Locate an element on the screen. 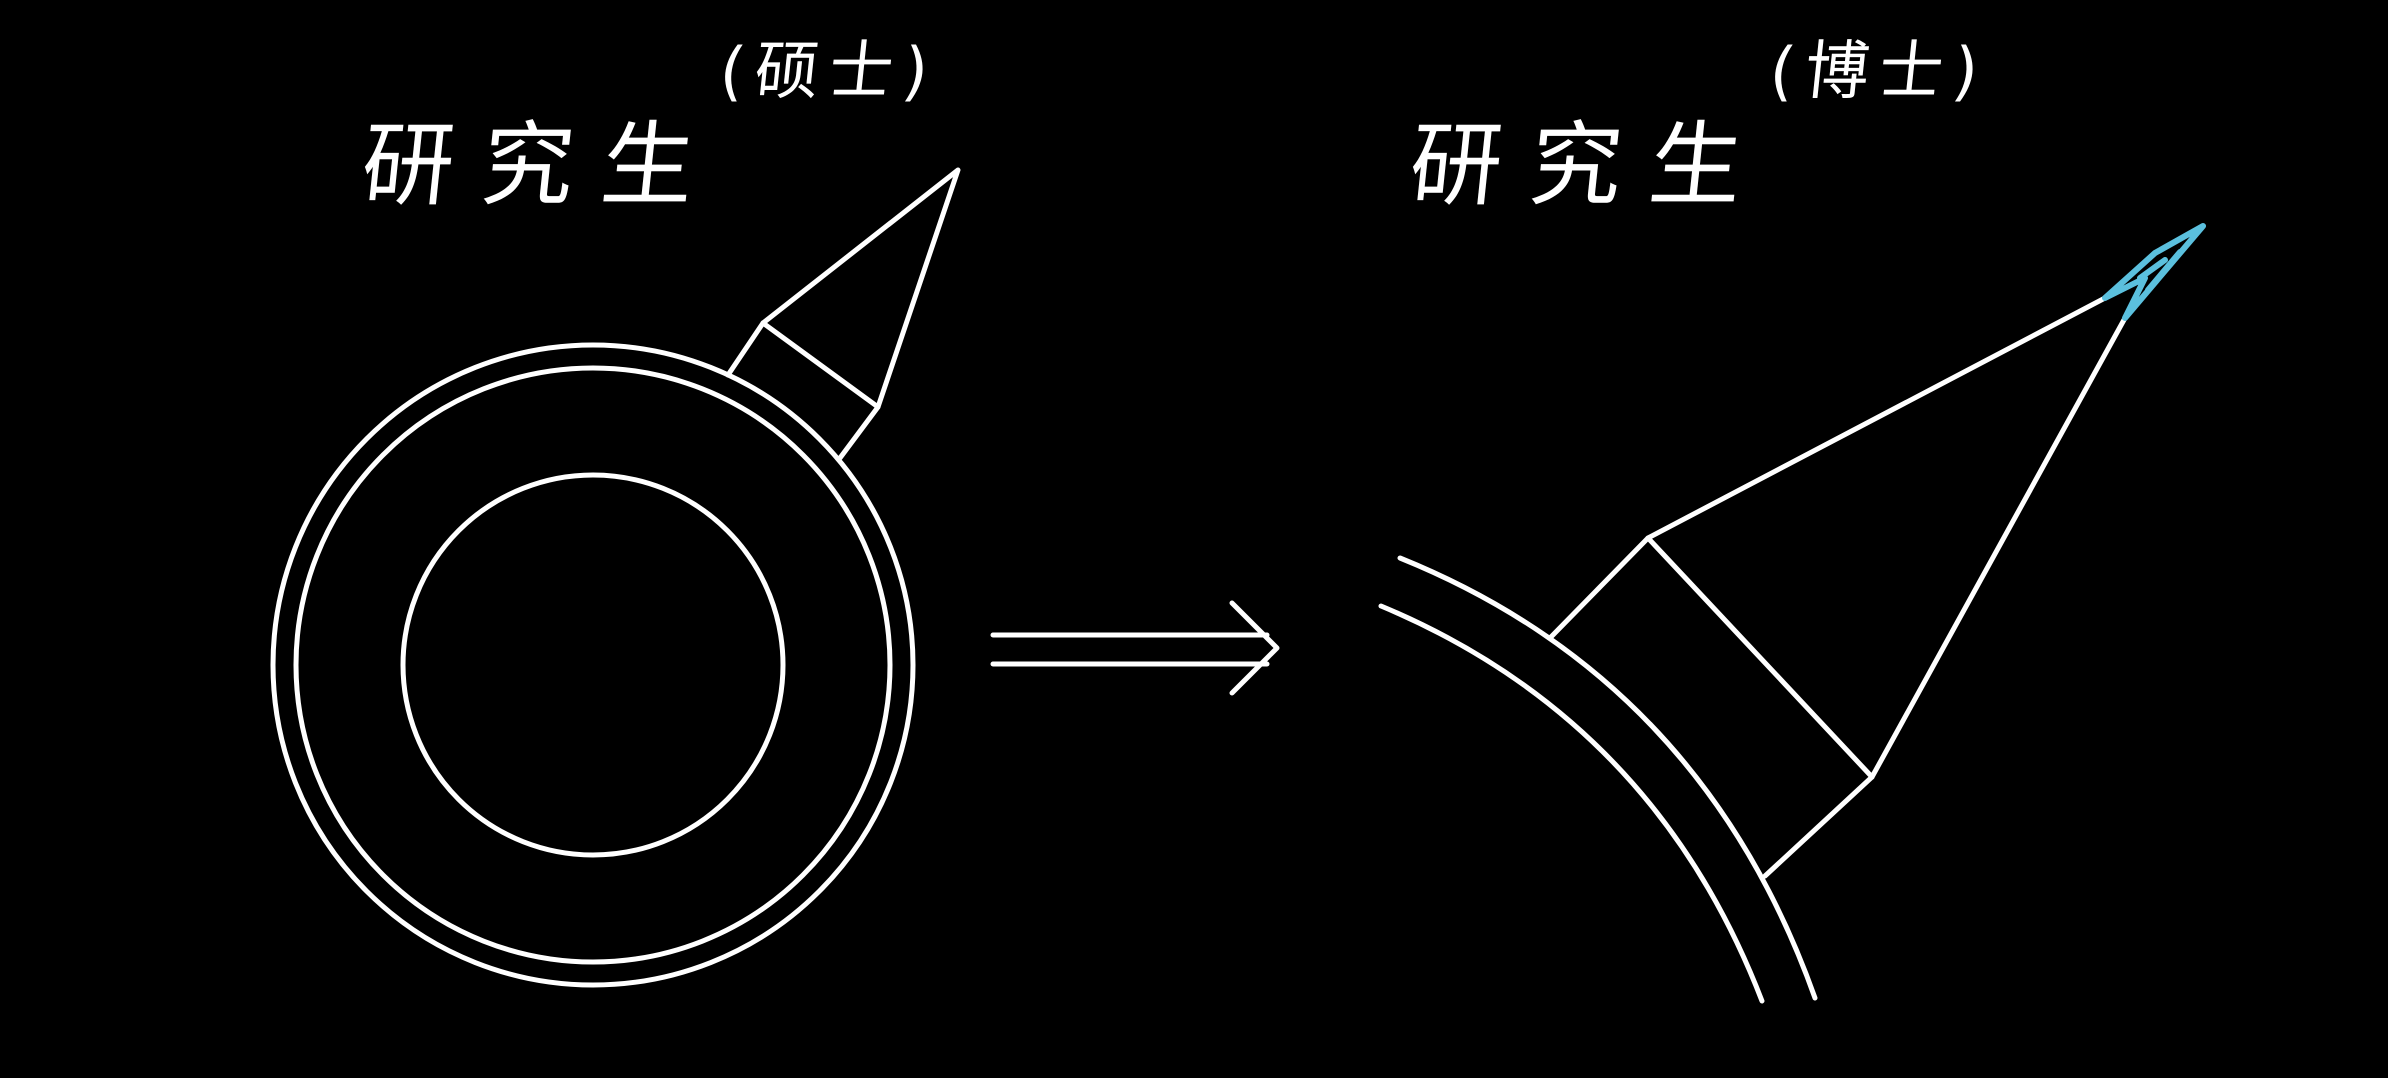 The width and height of the screenshot is (2388, 1078). phd-spike-tip-highlight is located at coordinates (2154, 272).